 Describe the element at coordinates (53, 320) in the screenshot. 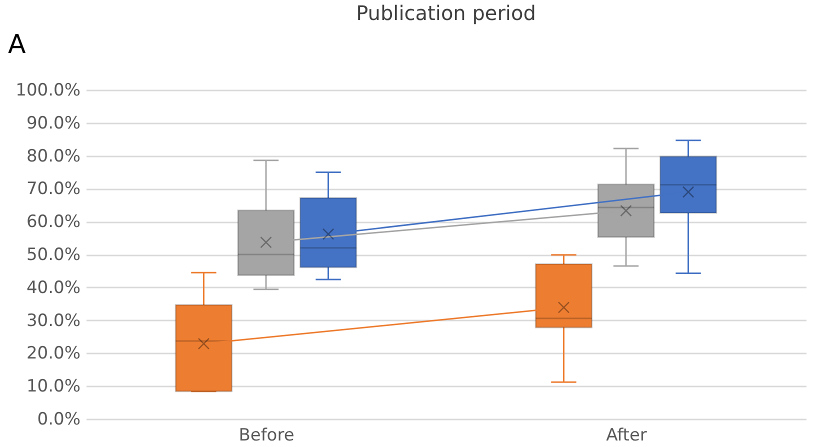

I see `y-tick-label: 30.0%` at that location.